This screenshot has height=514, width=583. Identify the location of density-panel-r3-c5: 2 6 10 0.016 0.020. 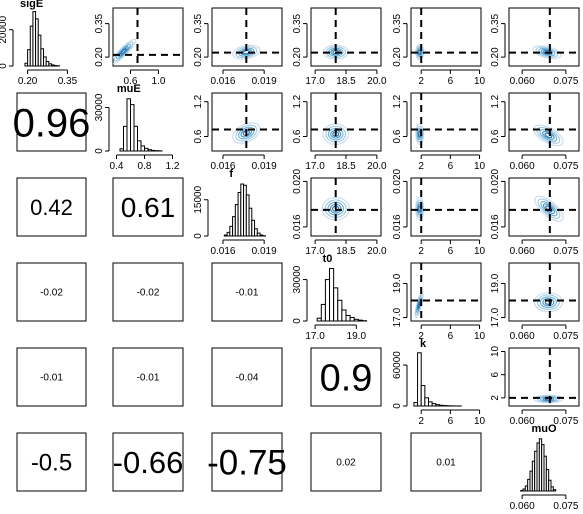
(439, 212).